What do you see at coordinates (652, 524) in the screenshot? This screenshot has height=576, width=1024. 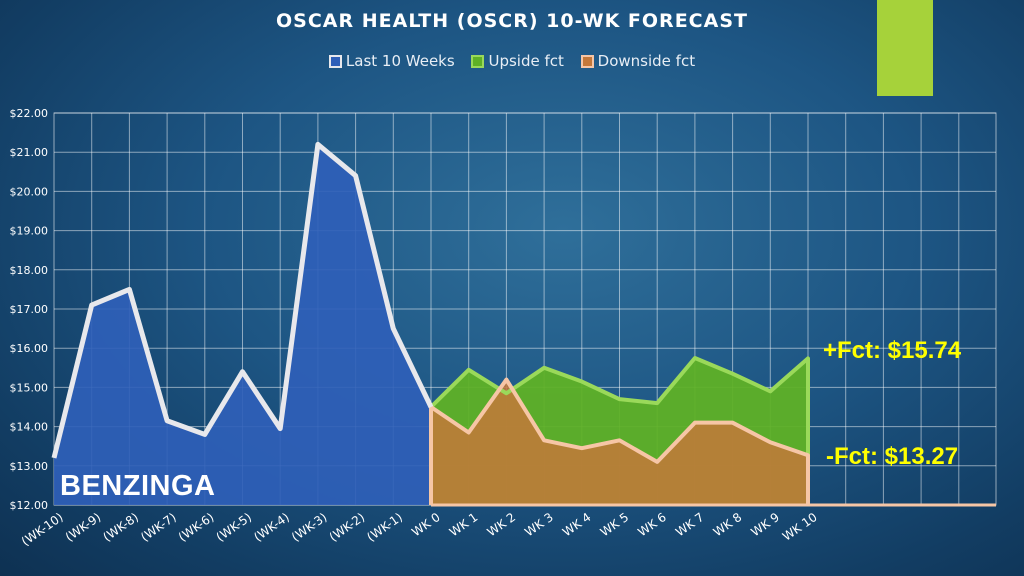 I see `x-tick-label: WK 6` at bounding box center [652, 524].